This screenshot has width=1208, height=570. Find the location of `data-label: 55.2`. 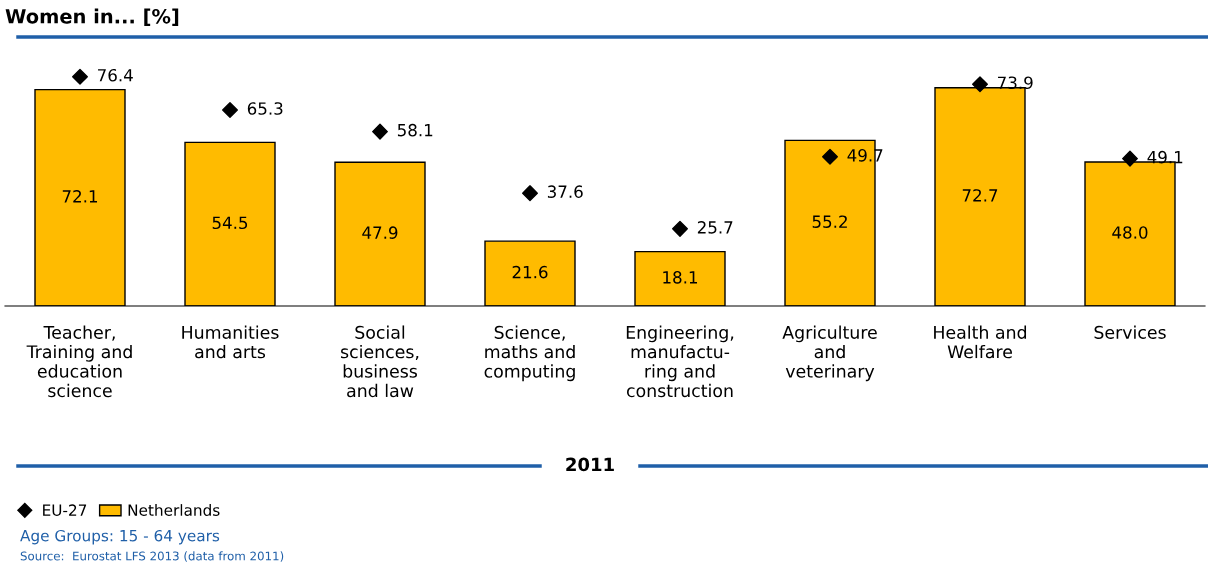

data-label: 55.2 is located at coordinates (829, 221).